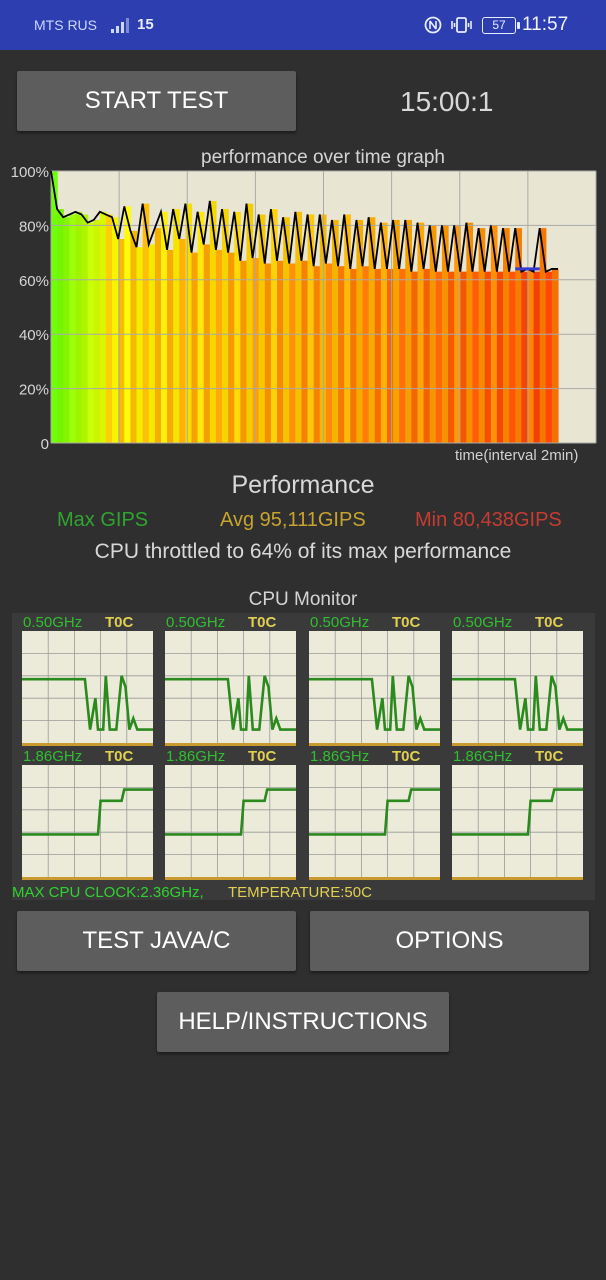  What do you see at coordinates (45, 444) in the screenshot?
I see `y-tick-label: 0` at bounding box center [45, 444].